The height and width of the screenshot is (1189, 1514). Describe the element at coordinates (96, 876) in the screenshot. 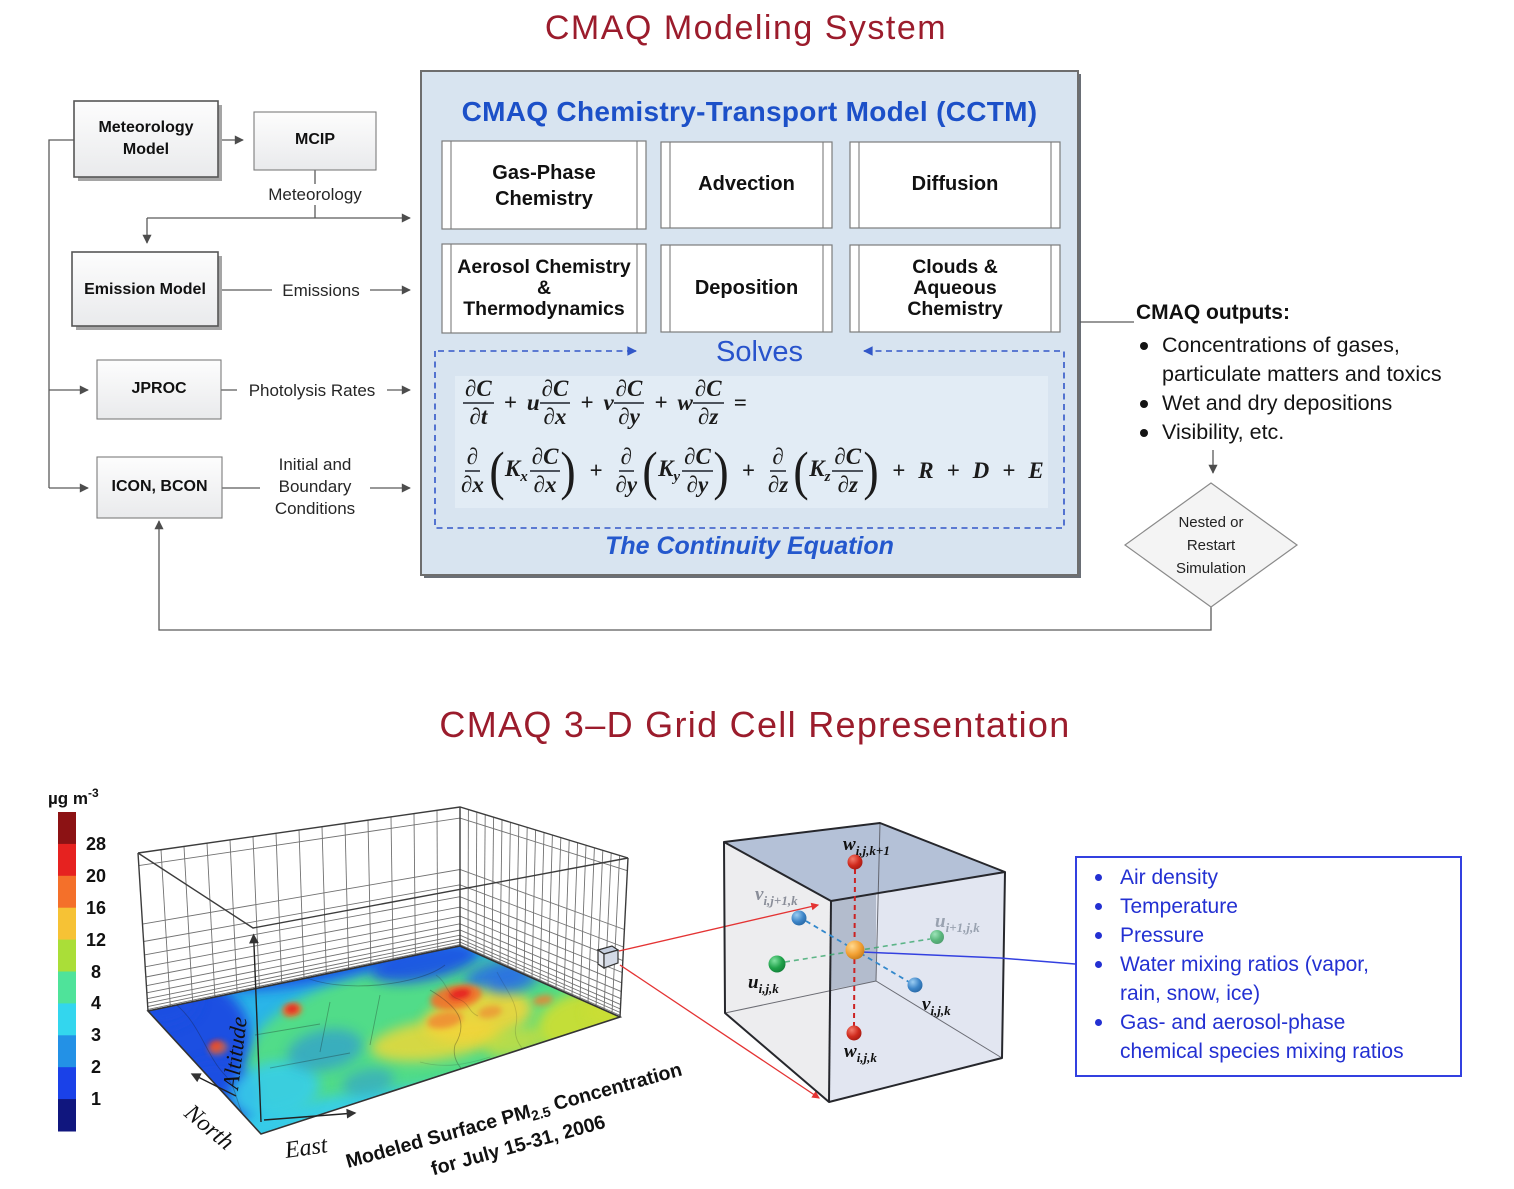

I see `svg-text: 20` at that location.